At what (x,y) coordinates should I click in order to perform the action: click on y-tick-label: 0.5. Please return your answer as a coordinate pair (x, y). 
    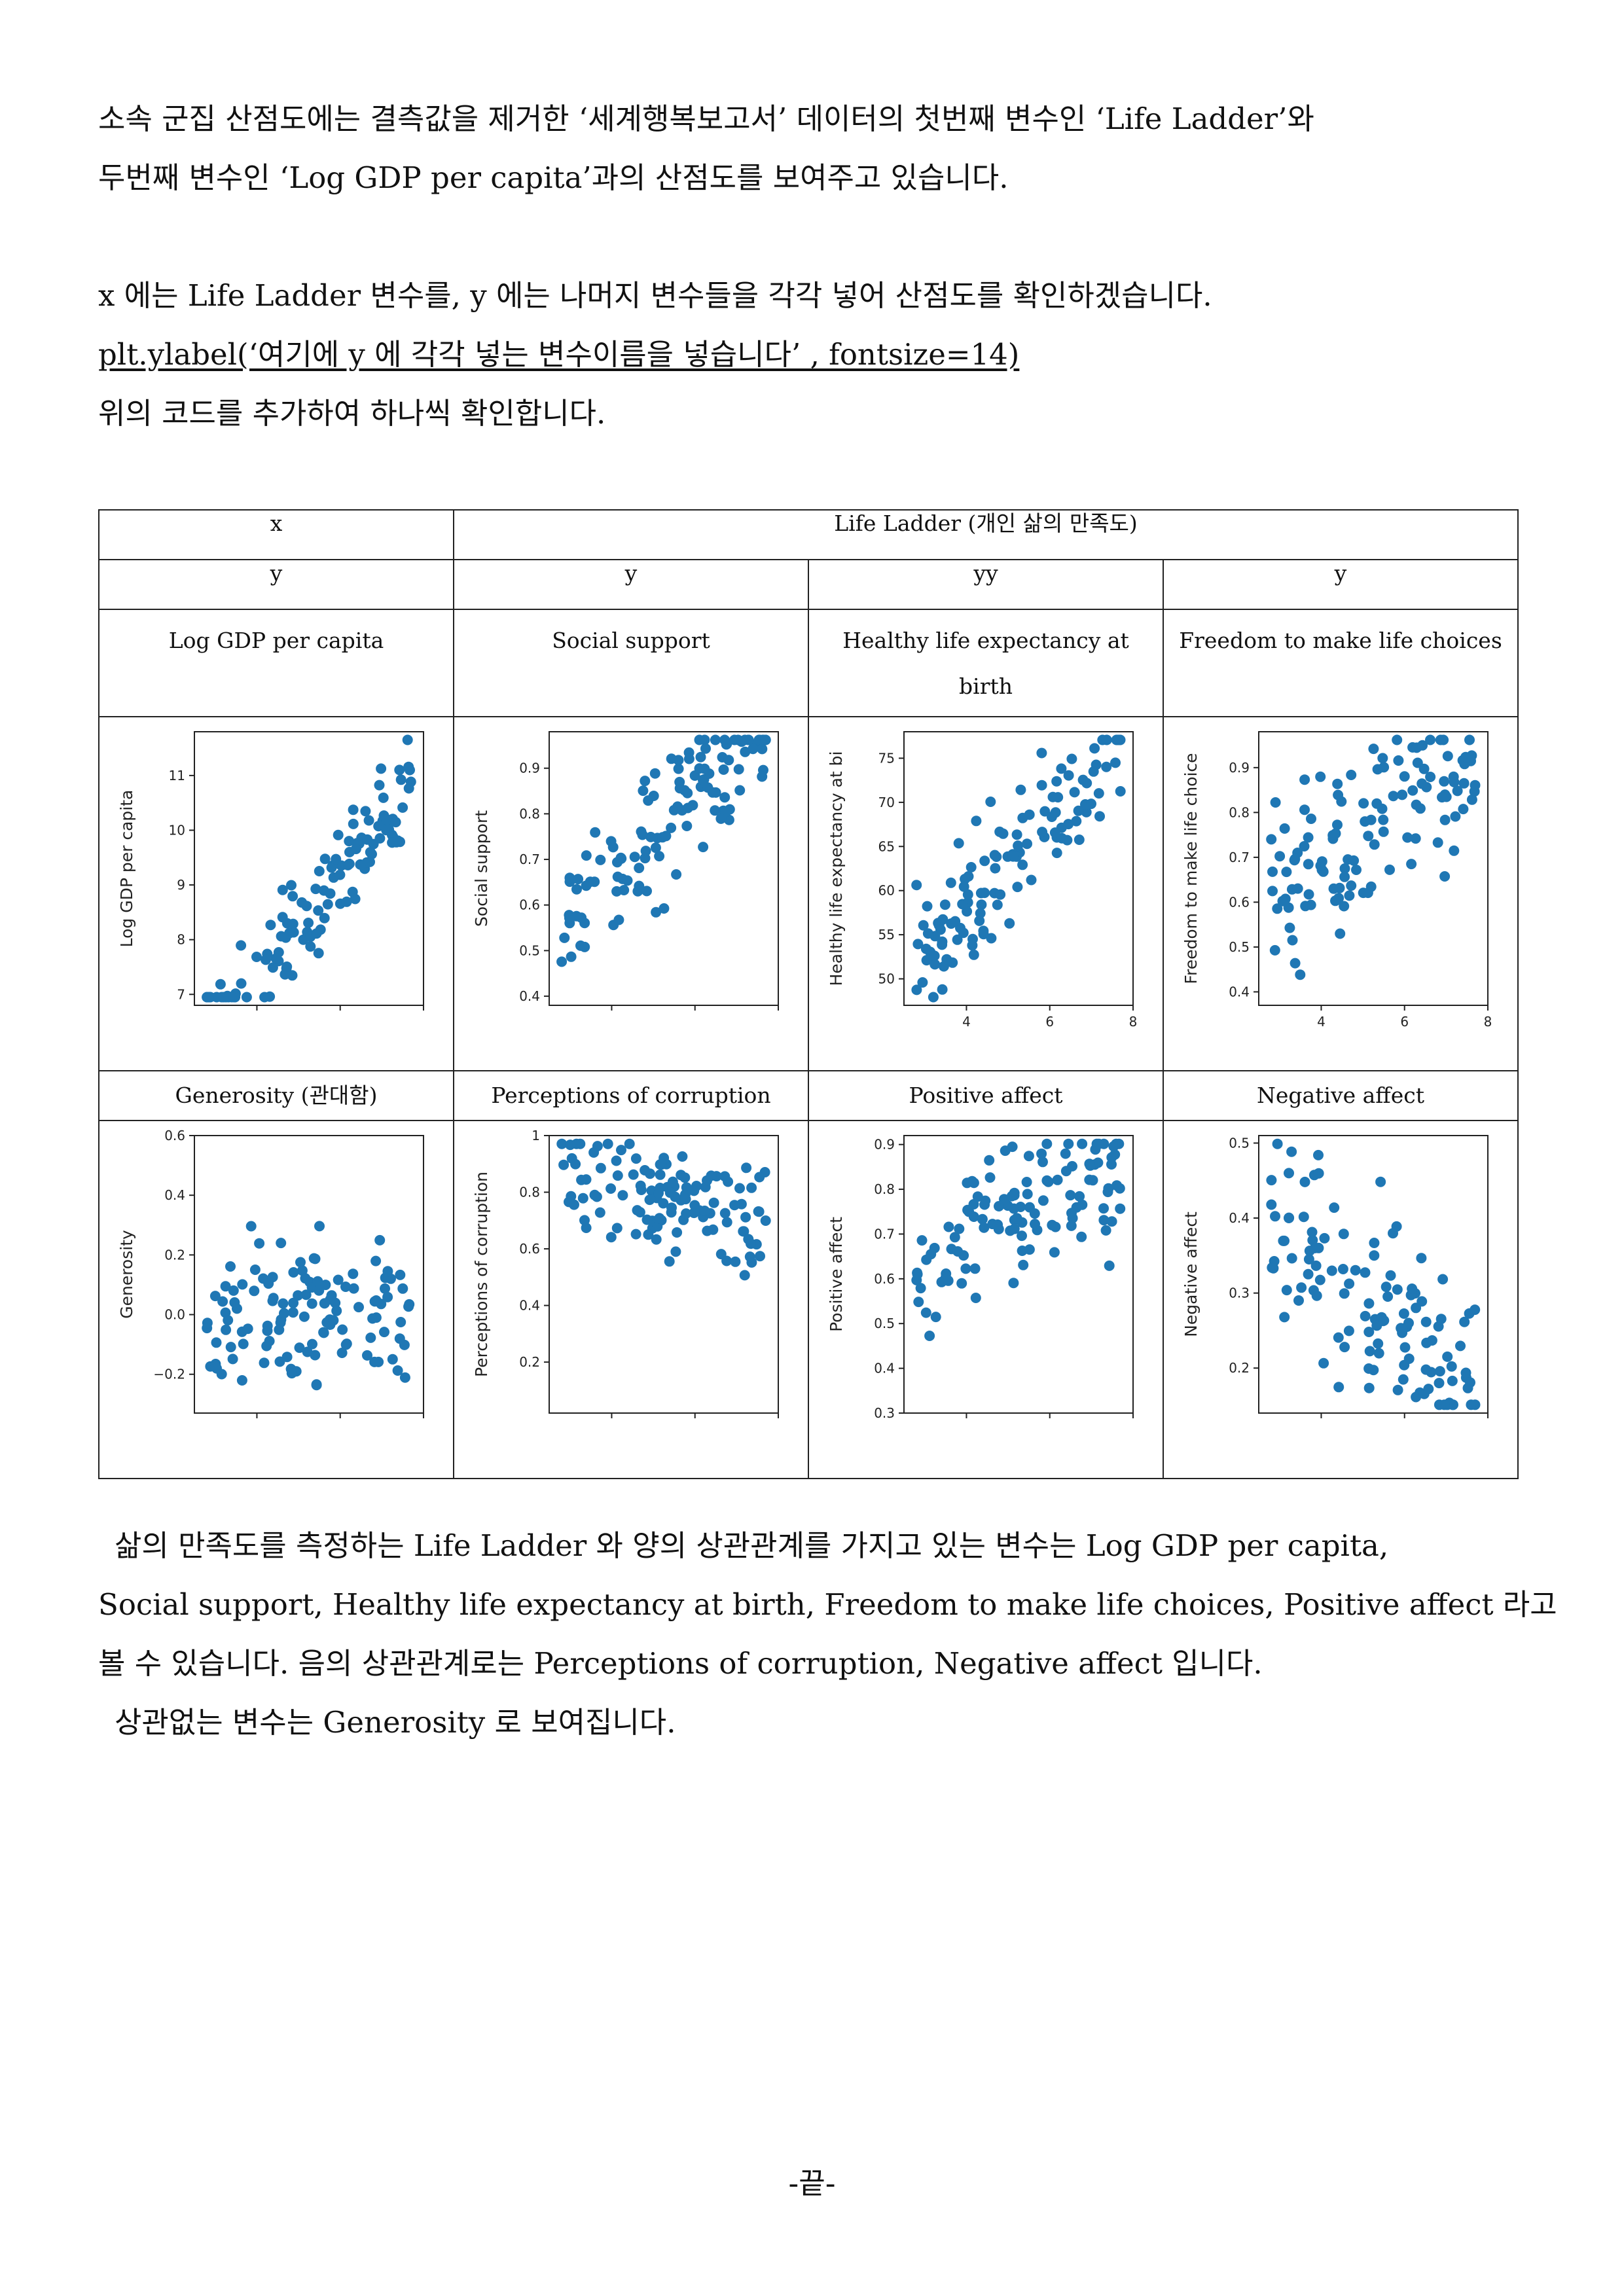
    Looking at the image, I should click on (1239, 1143).